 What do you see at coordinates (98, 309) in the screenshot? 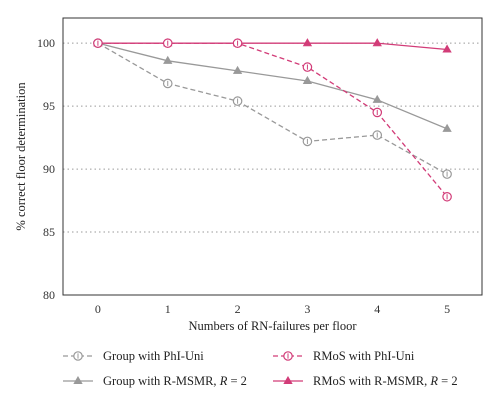
I see `x-tick-label: 0` at bounding box center [98, 309].